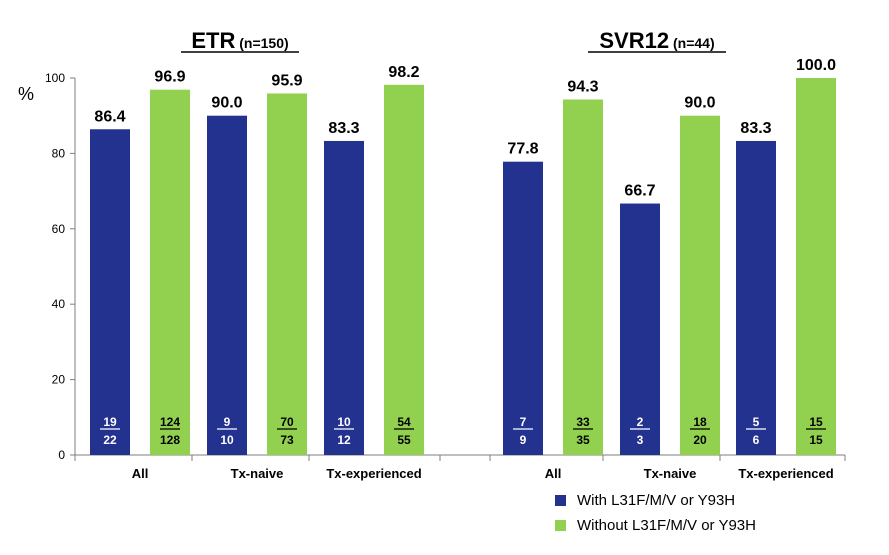 The height and width of the screenshot is (555, 889). Describe the element at coordinates (816, 440) in the screenshot. I see `bar-denominator: 15` at that location.